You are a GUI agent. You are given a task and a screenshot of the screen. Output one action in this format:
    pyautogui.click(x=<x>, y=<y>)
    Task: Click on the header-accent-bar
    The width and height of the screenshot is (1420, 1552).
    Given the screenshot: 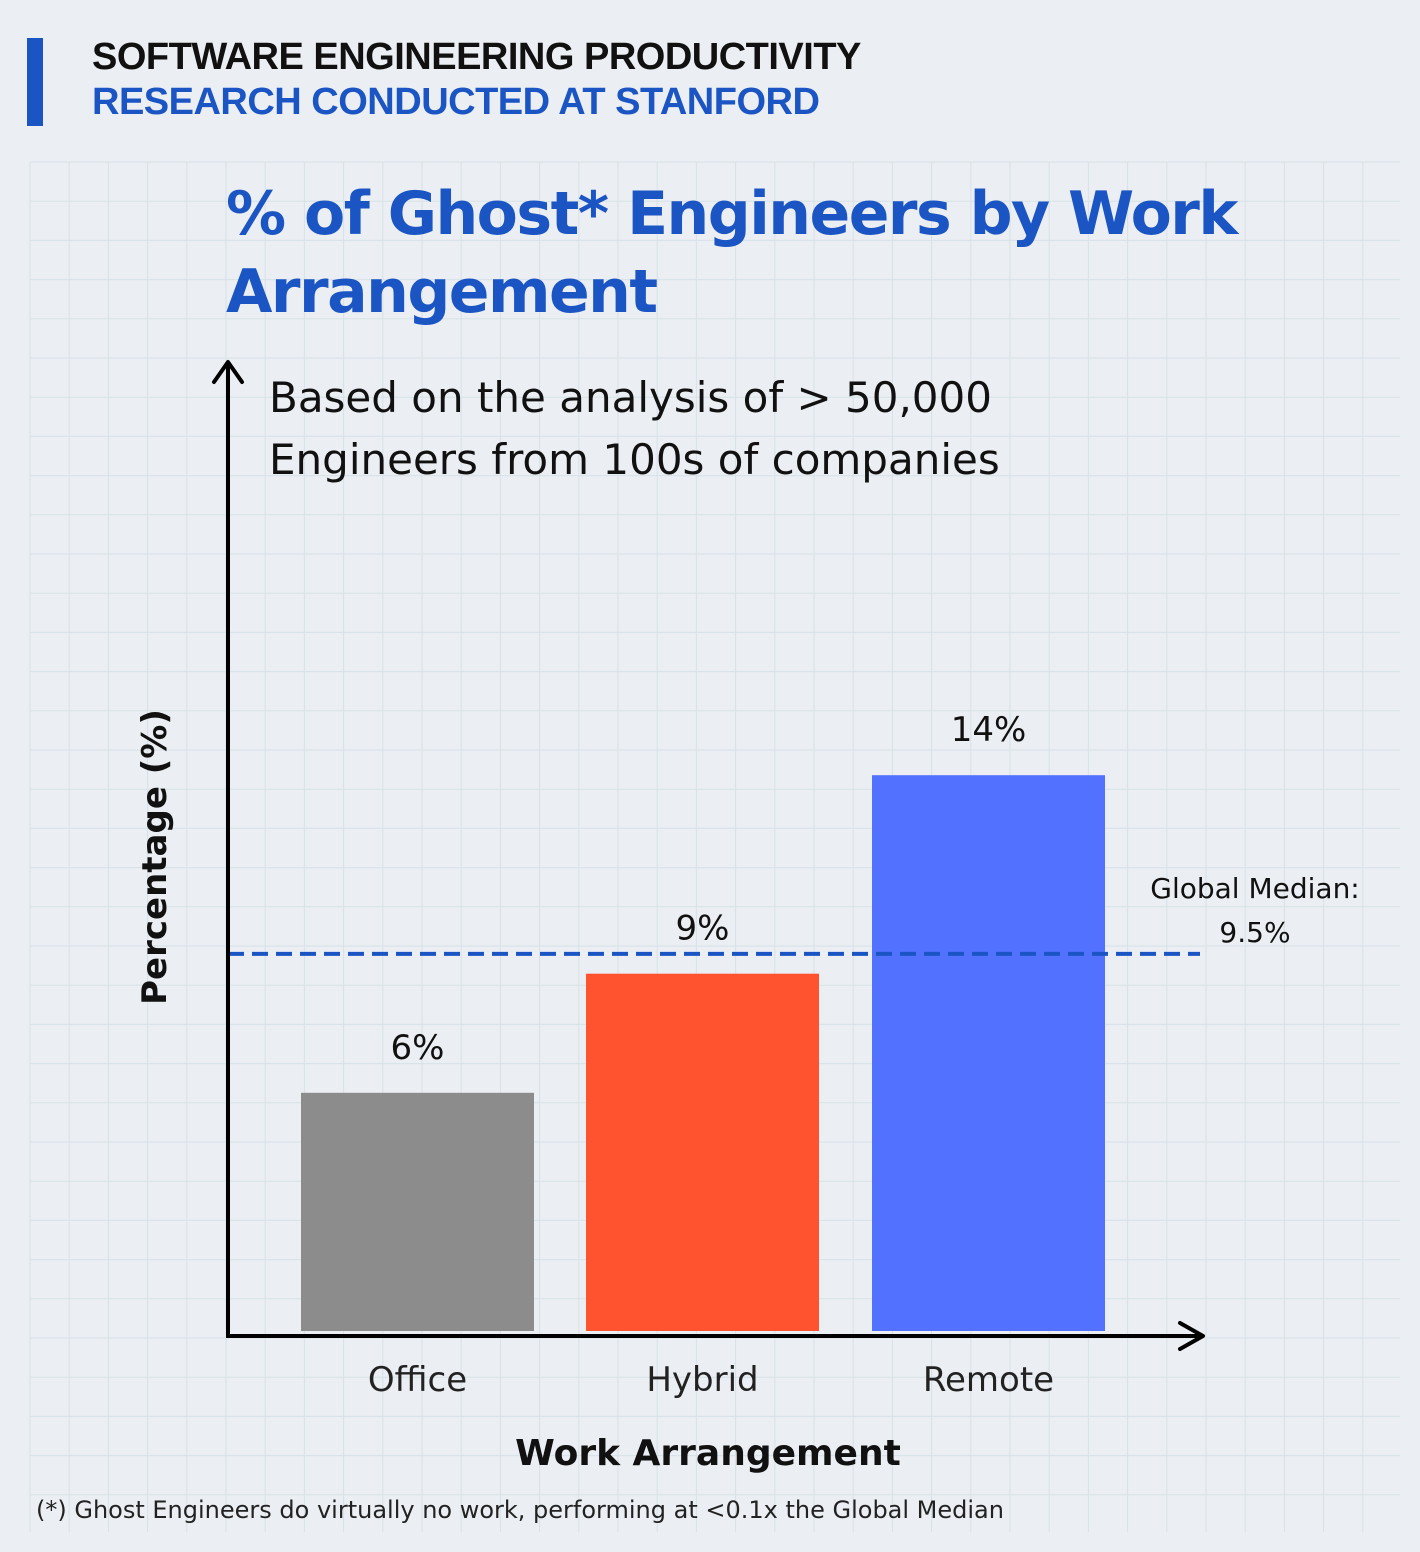 What is the action you would take?
    pyautogui.click(x=35, y=82)
    